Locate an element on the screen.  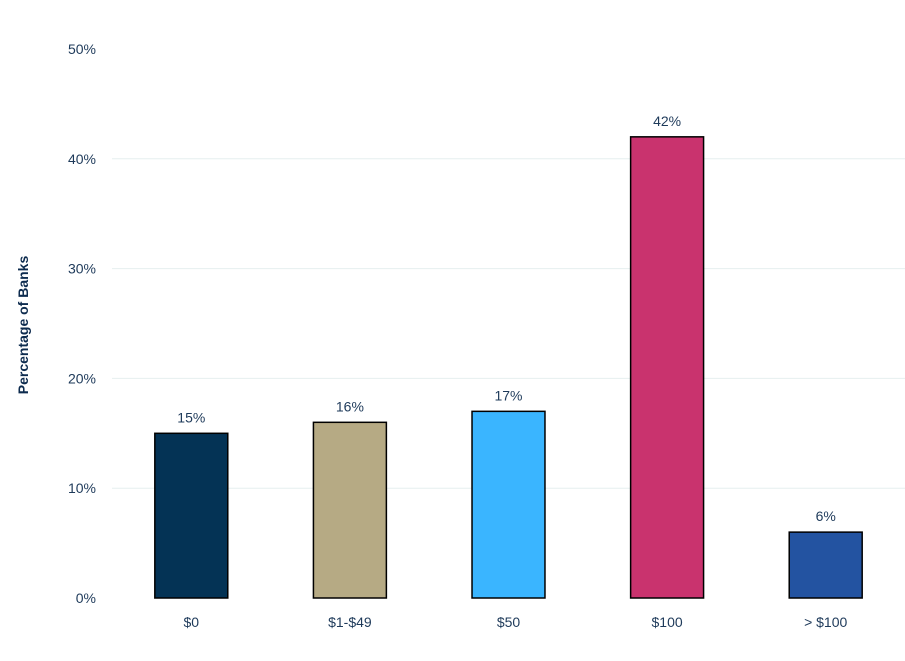
data-label: 6% is located at coordinates (826, 516).